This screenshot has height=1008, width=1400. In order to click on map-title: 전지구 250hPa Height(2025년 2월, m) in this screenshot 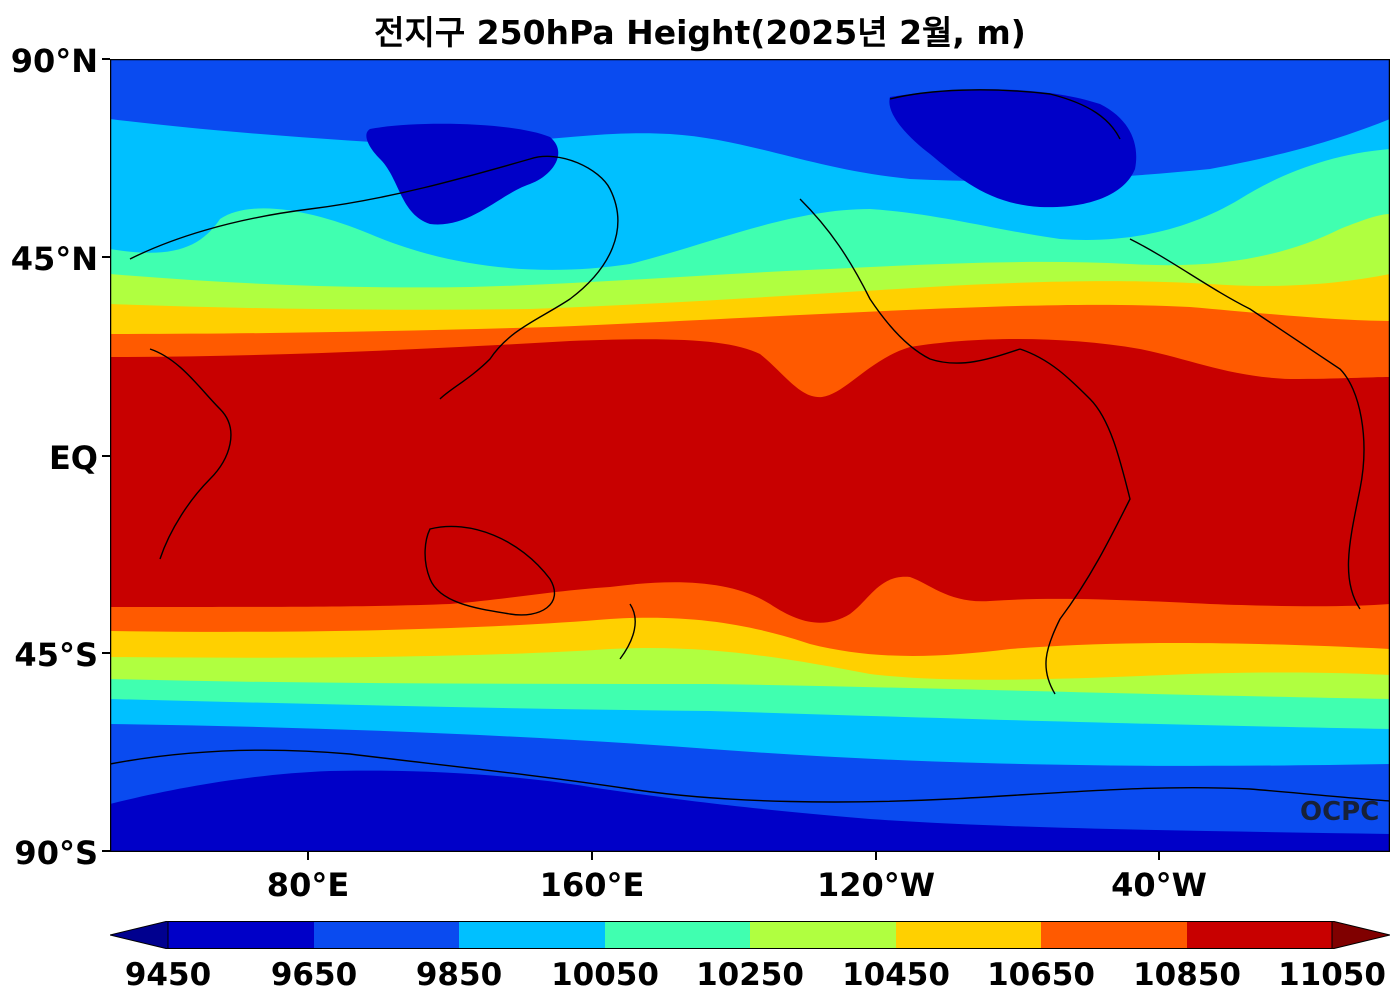, I will do `click(700, 32)`.